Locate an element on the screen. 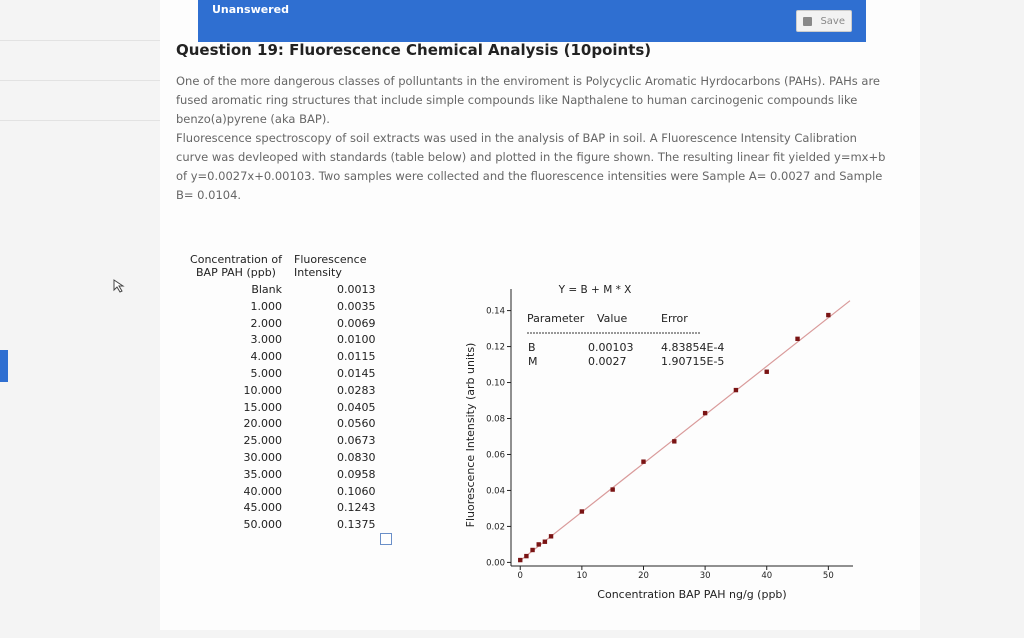  table-cell: 0.0405 is located at coordinates (356, 407).